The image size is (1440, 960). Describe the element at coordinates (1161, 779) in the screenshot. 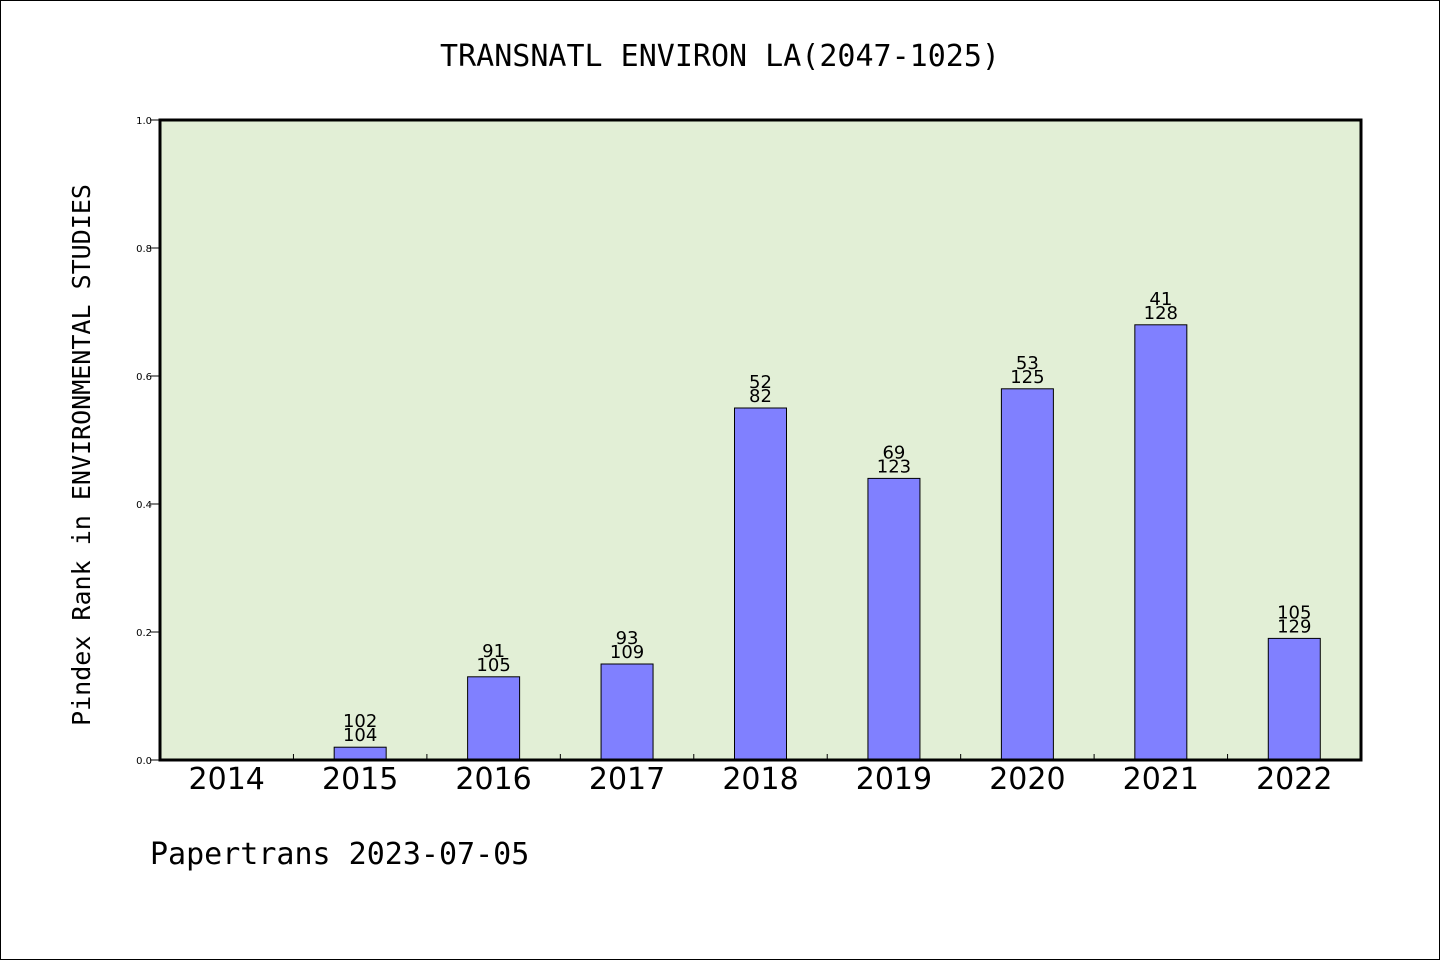

I see `x-tick-label: 2021` at that location.